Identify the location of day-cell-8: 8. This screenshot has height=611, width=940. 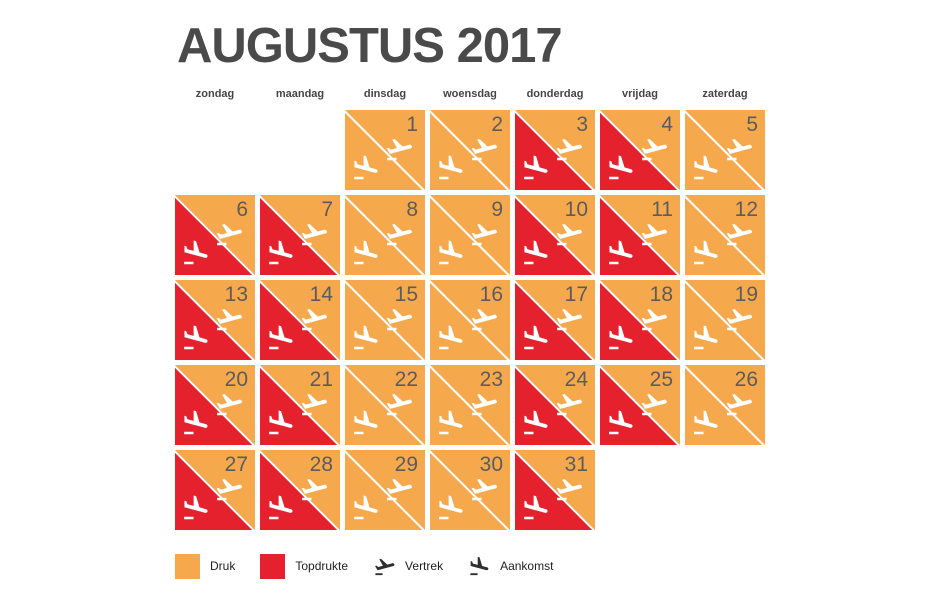
(385, 235).